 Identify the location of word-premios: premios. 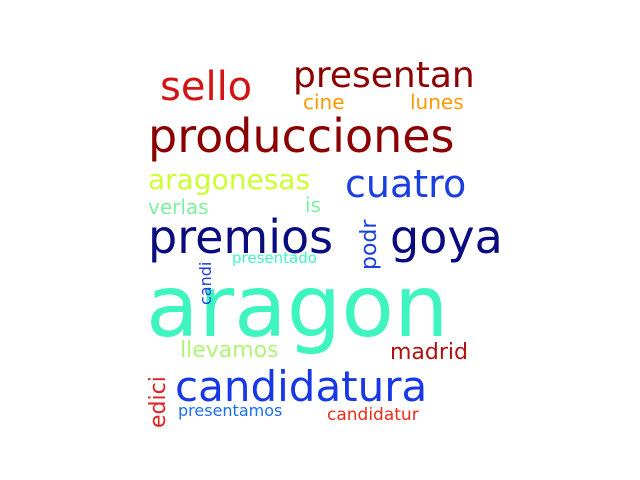
(241, 237).